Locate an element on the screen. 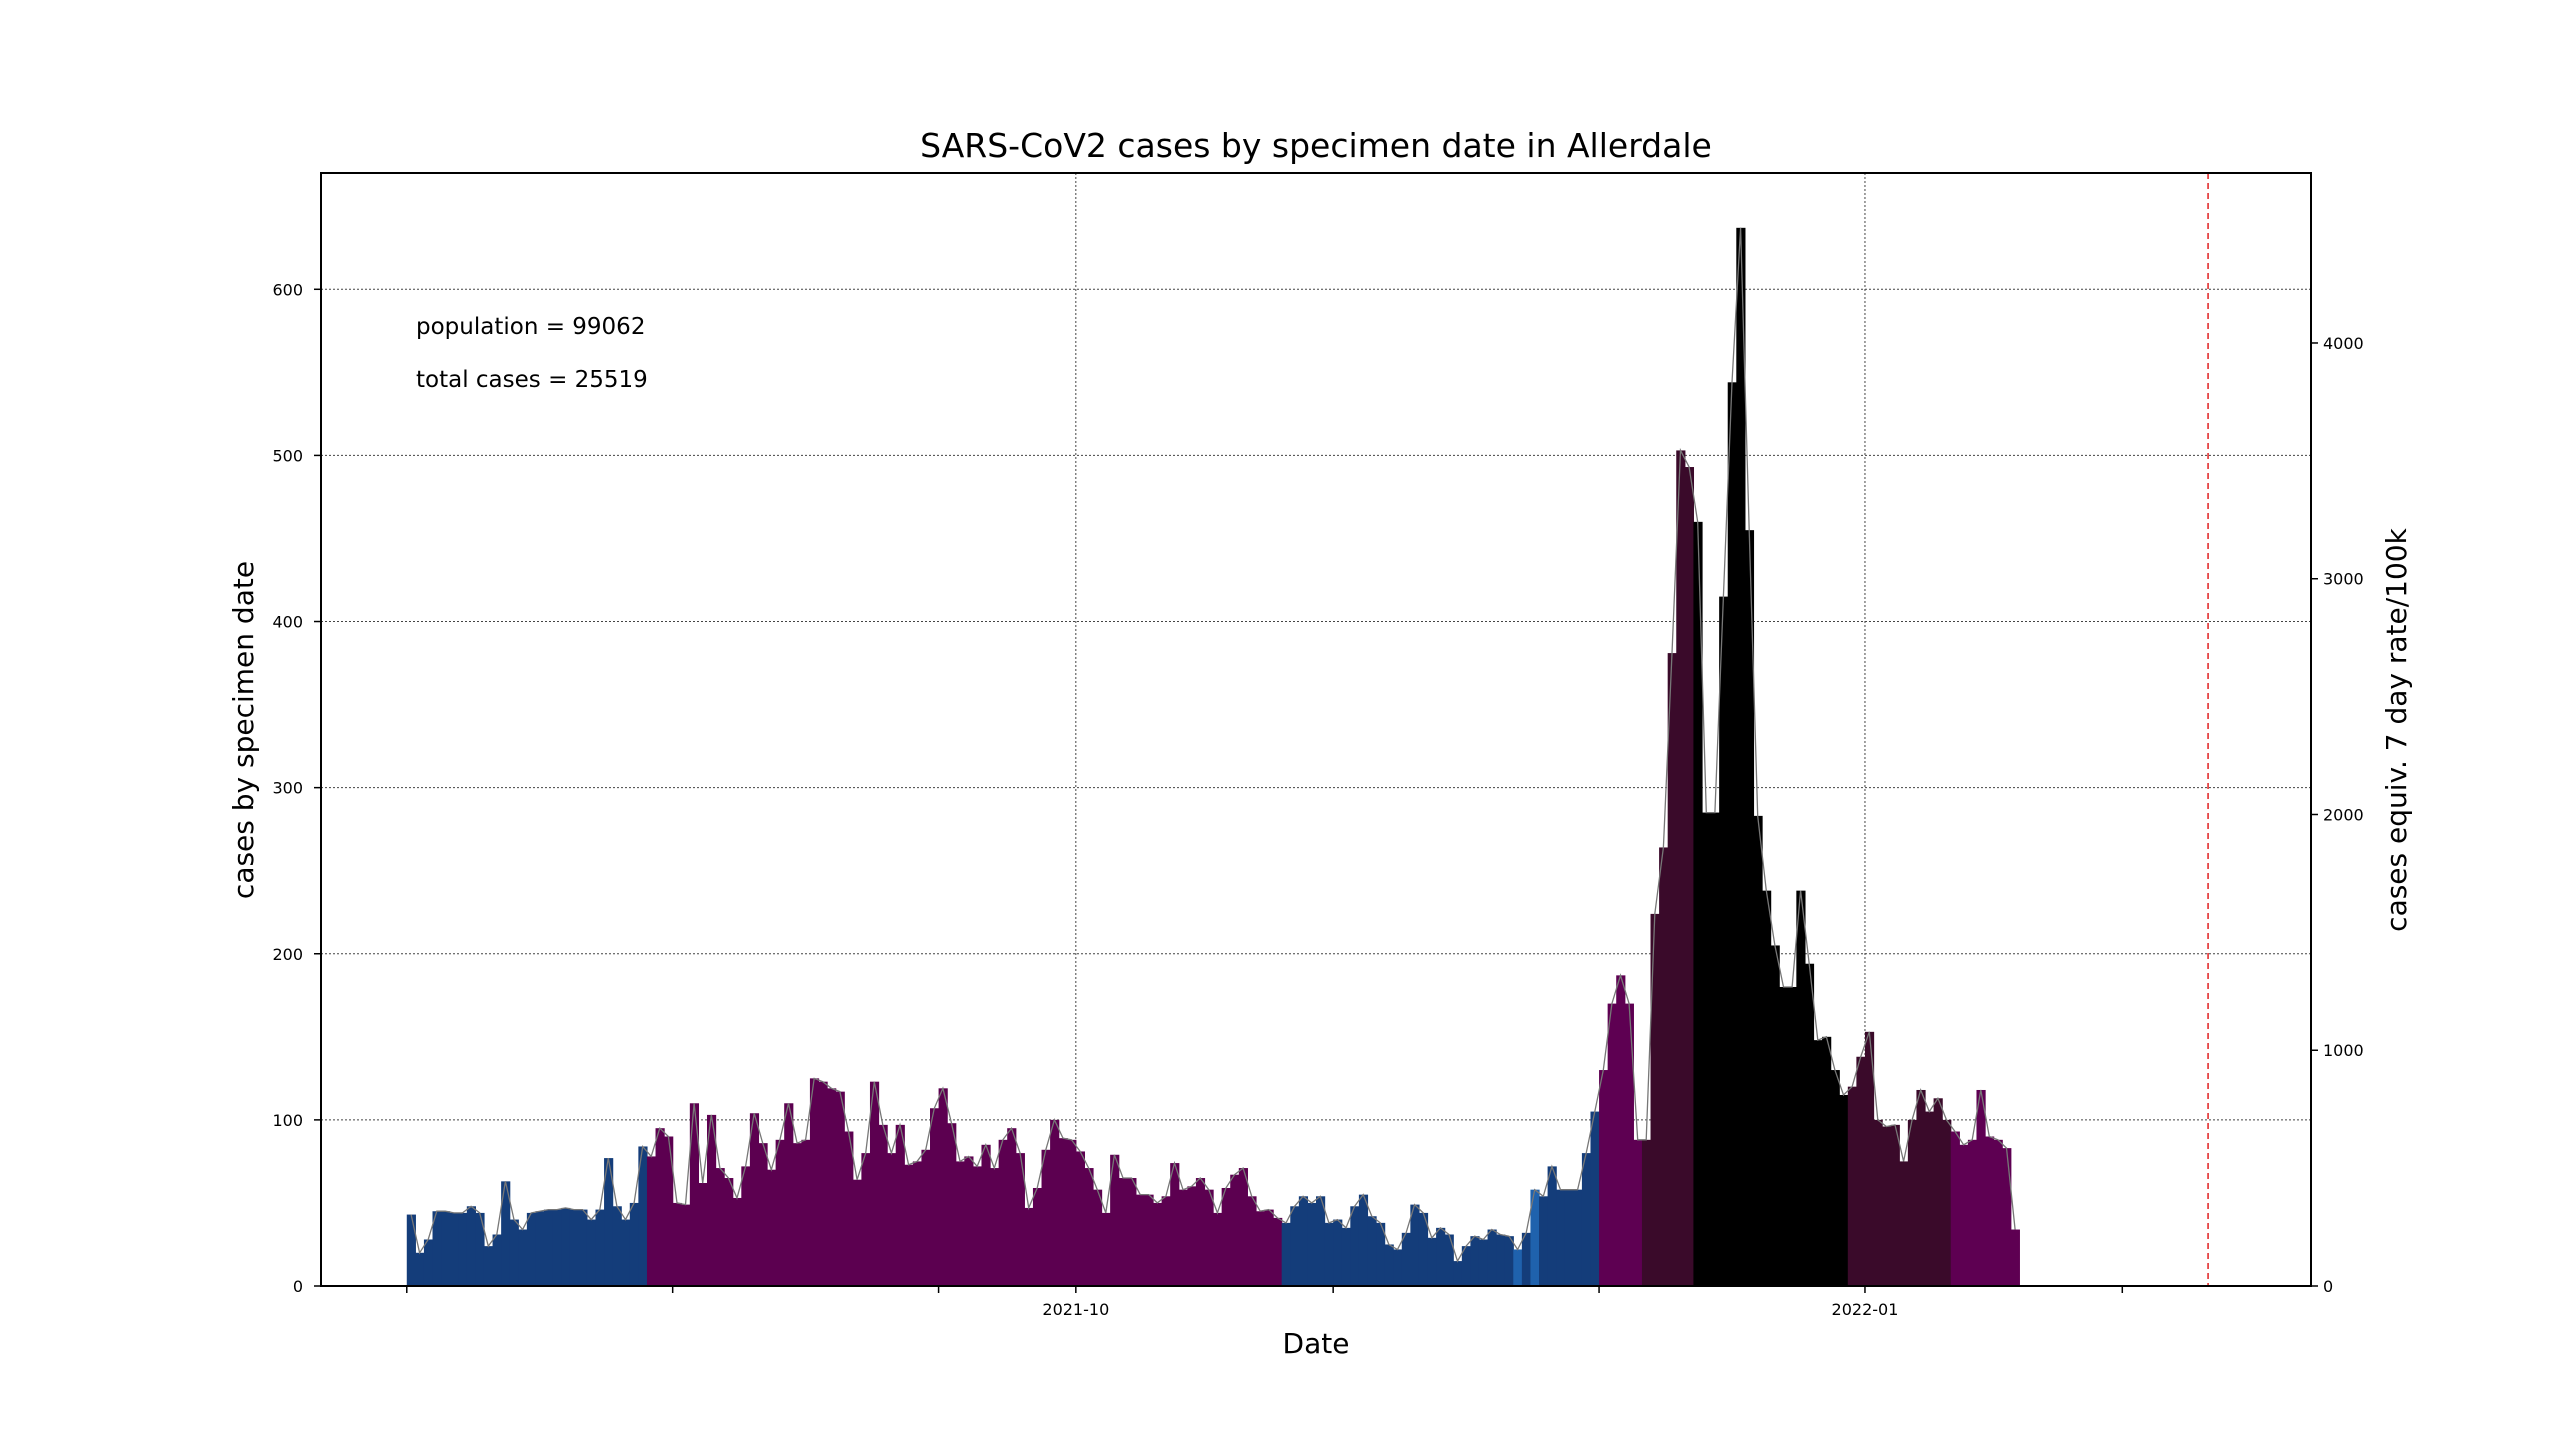 This screenshot has width=2560, height=1440. y-tick-label: 0 is located at coordinates (298, 1286).